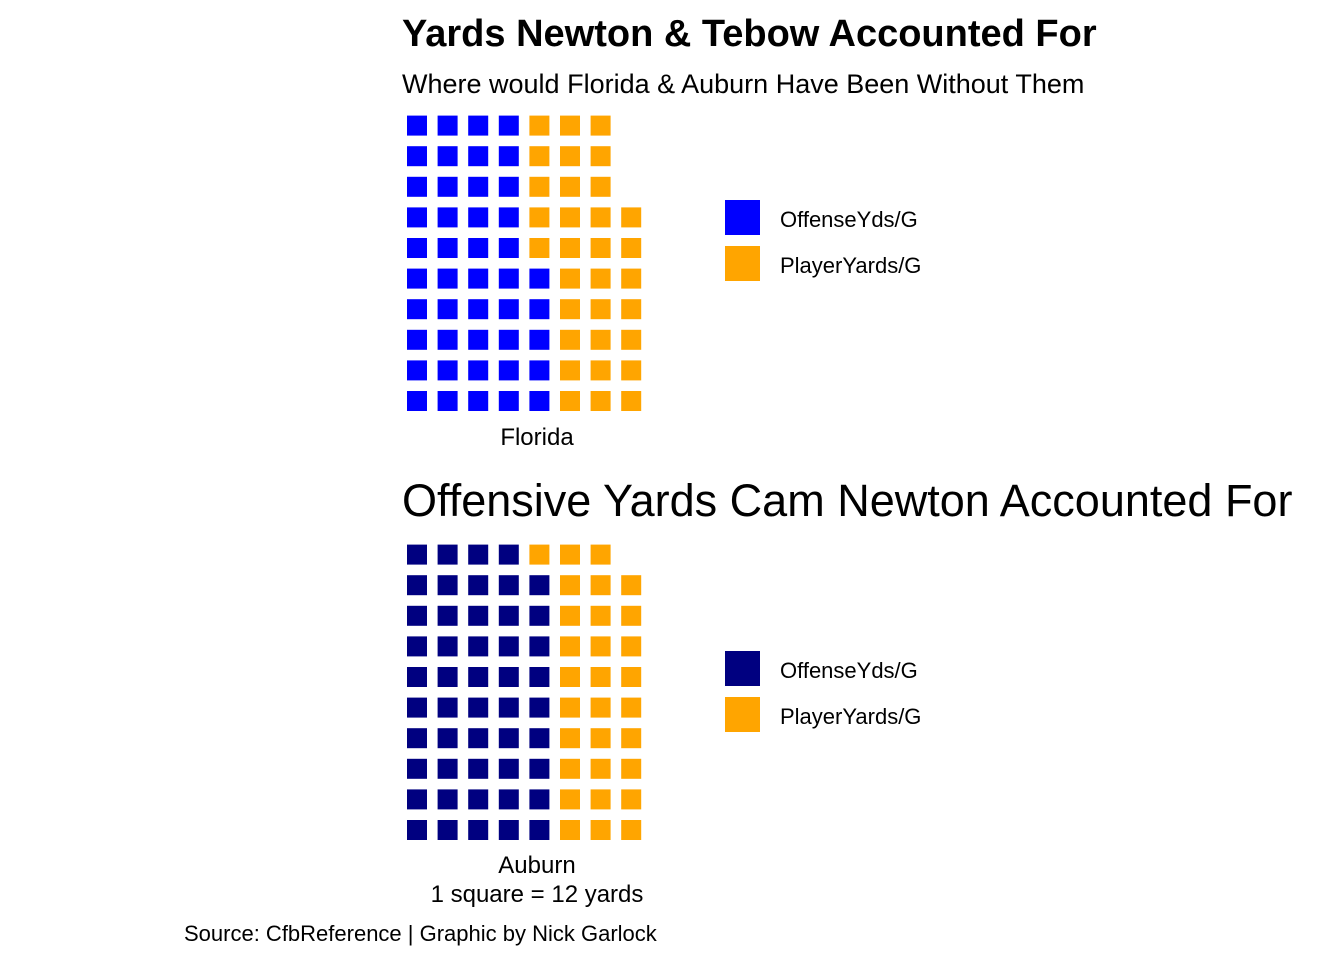 Image resolution: width=1344 pixels, height=960 pixels. I want to click on auburn-legend-key-offense, so click(742, 668).